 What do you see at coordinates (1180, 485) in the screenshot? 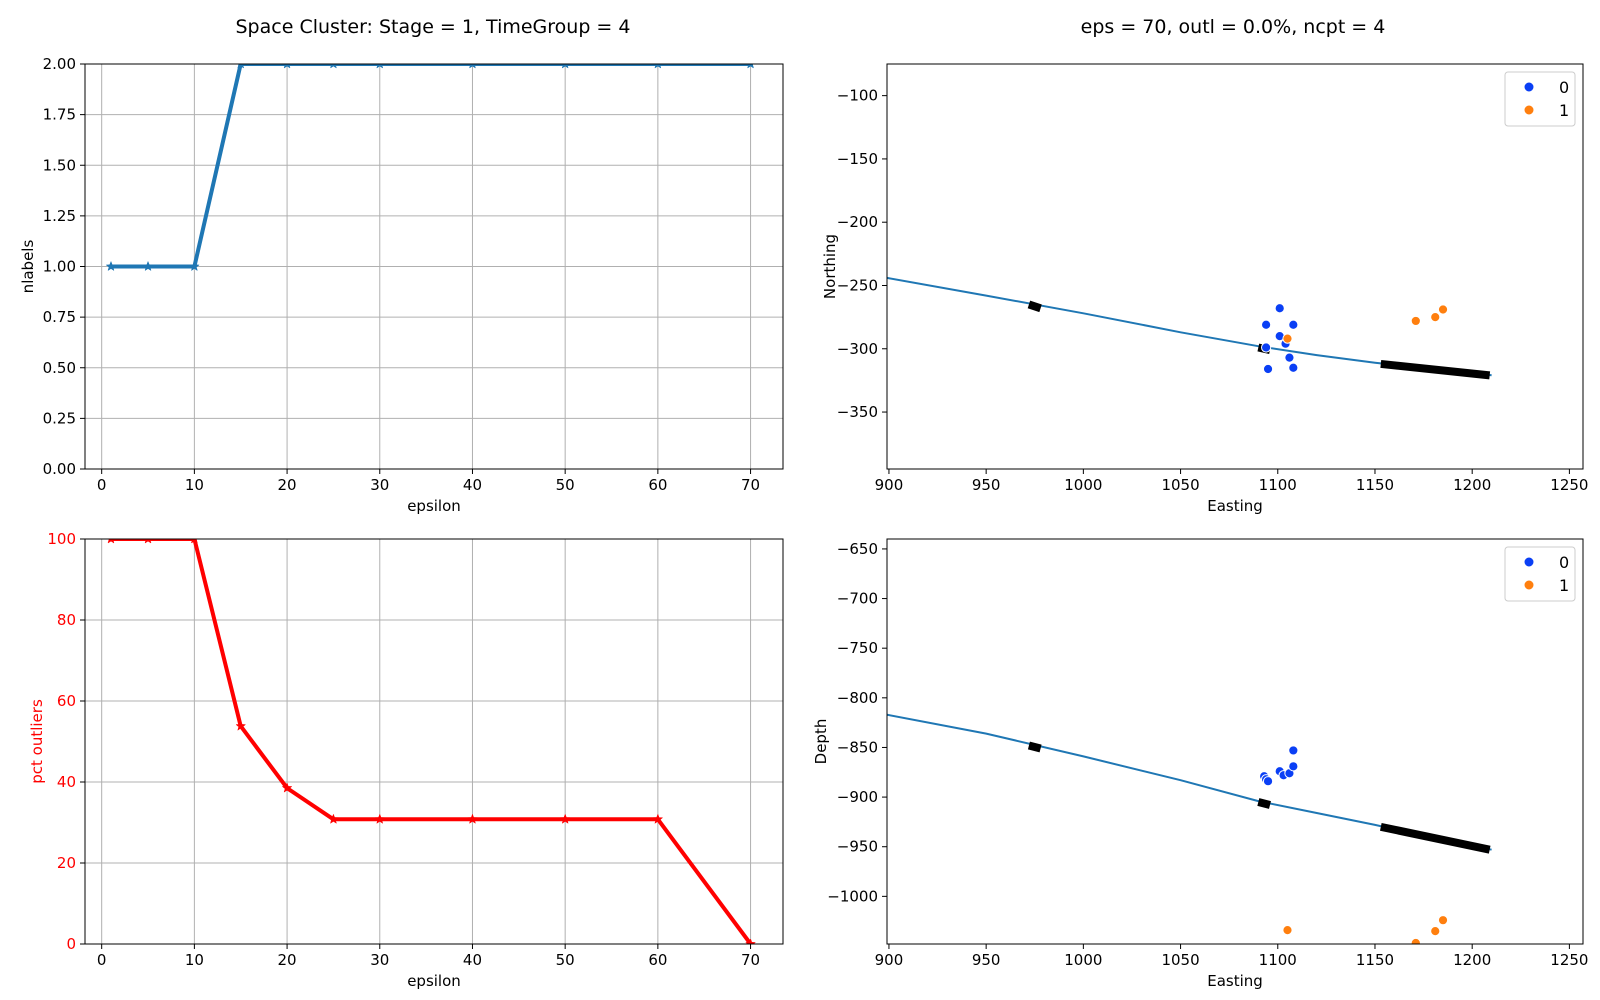
I see `x-tick-label: 1050` at bounding box center [1180, 485].